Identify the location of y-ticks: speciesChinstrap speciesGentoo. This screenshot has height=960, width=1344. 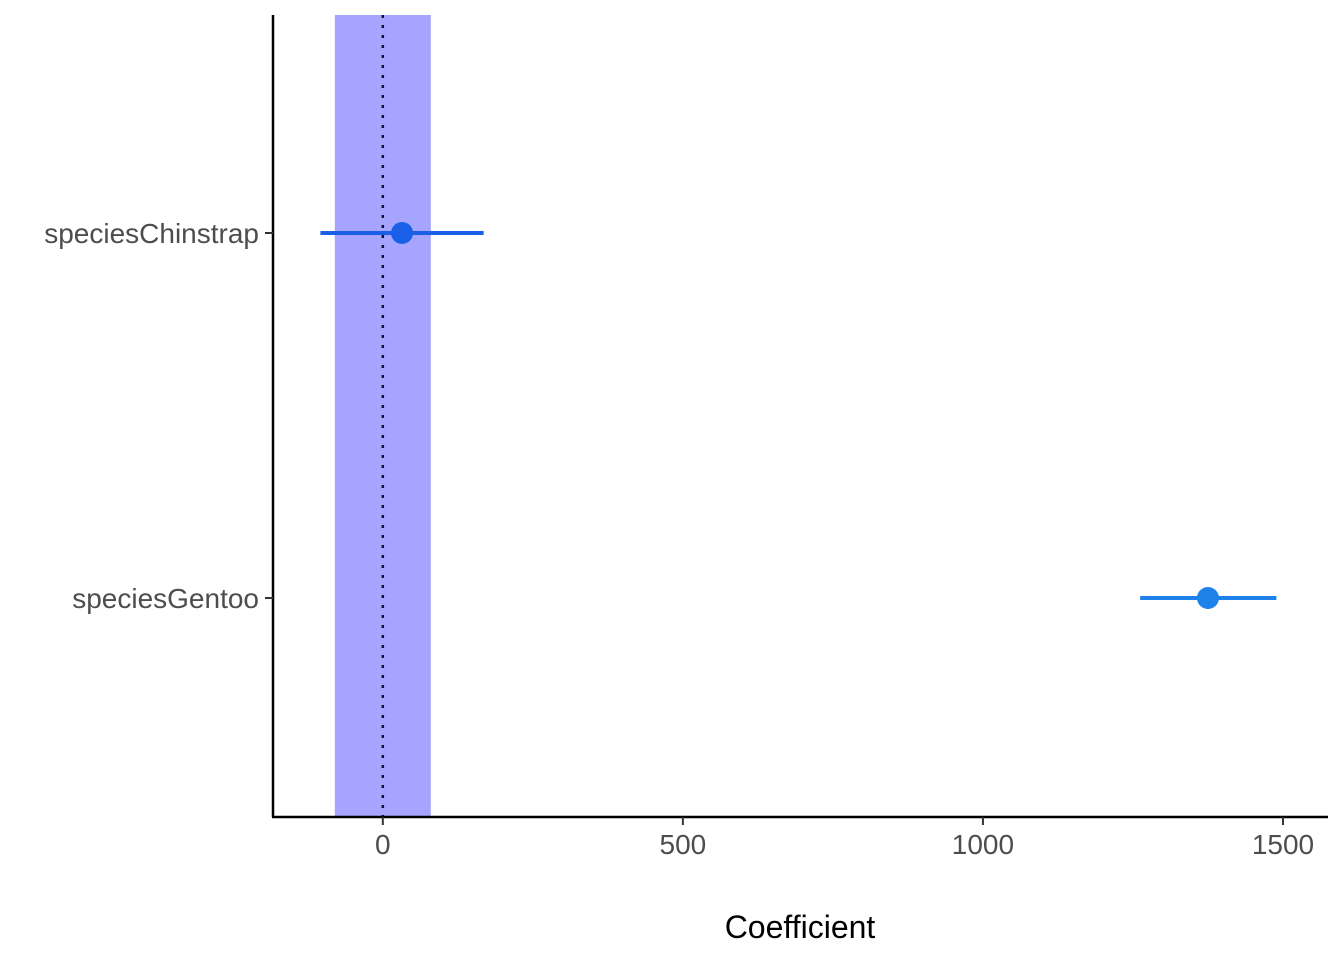
(158, 416).